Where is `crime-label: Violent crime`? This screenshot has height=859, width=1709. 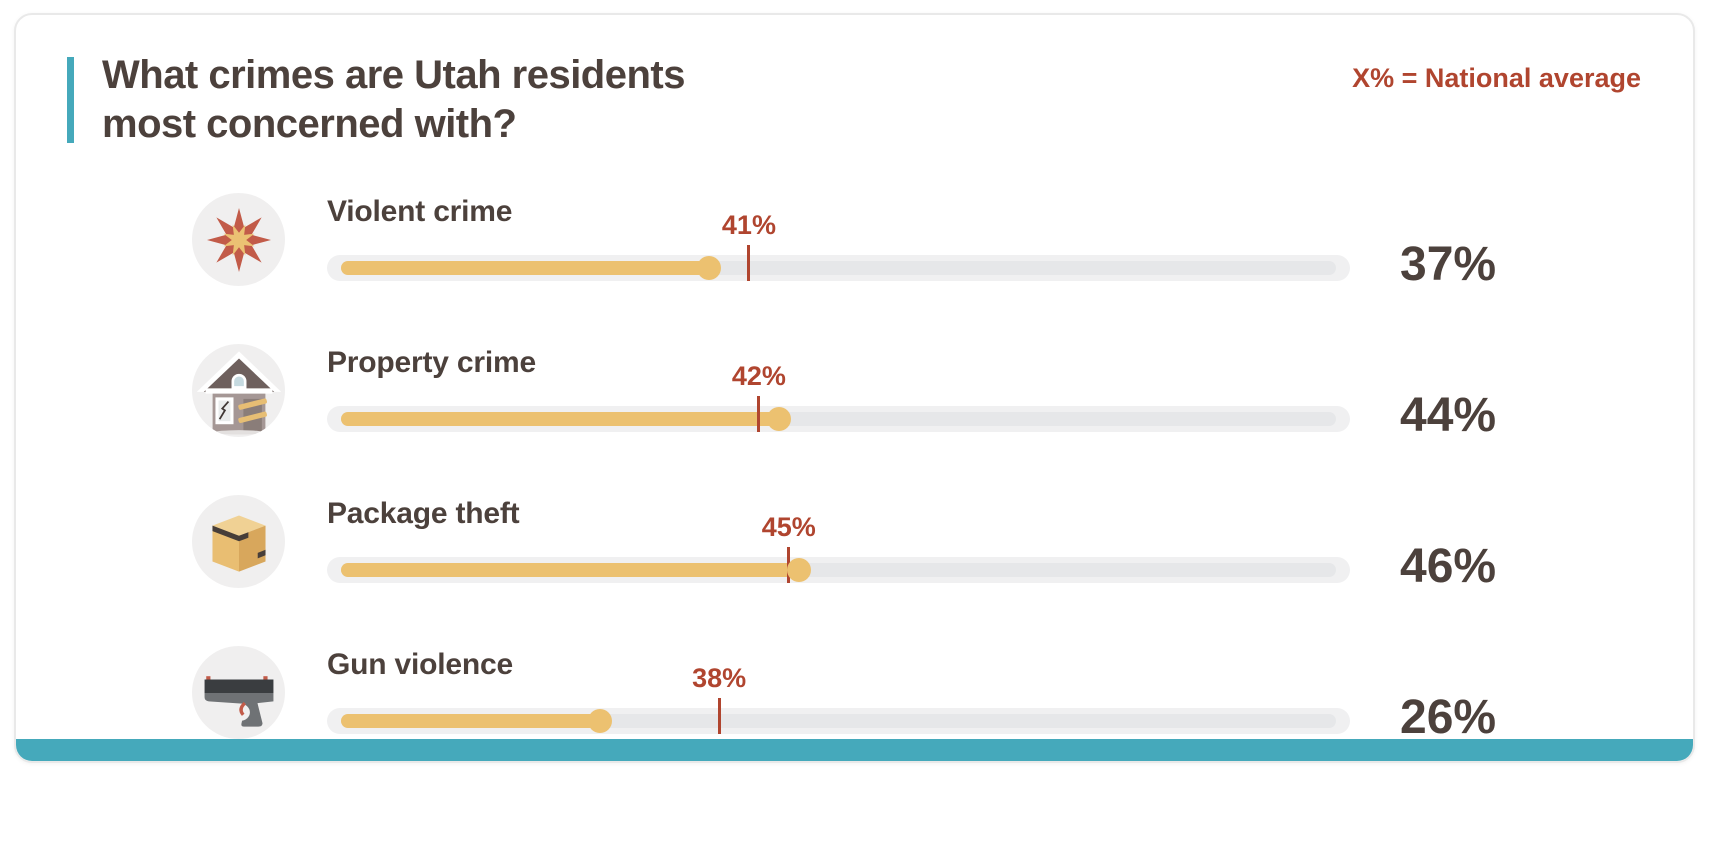 crime-label: Violent crime is located at coordinates (420, 211).